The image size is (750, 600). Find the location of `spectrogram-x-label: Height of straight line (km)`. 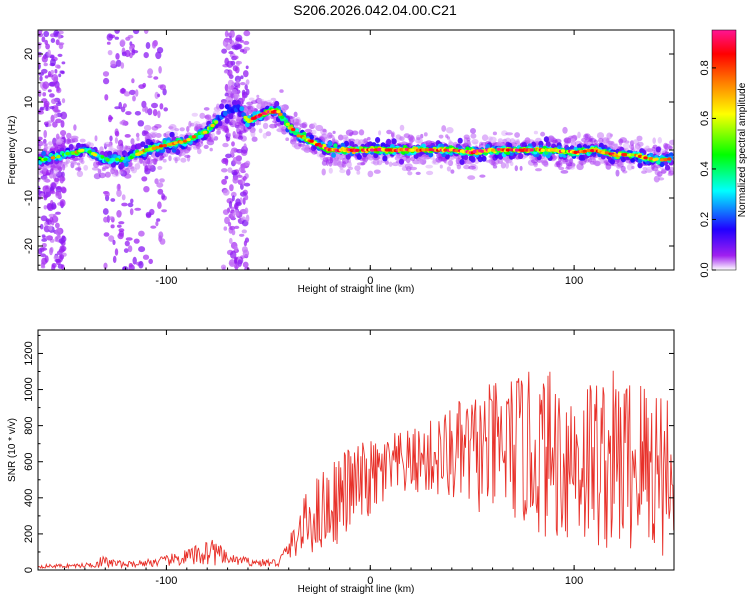

spectrogram-x-label: Height of straight line (km) is located at coordinates (356, 289).